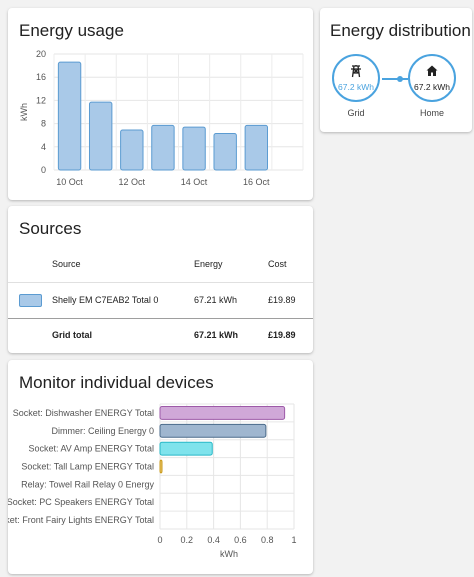 This screenshot has width=474, height=577. I want to click on transmission-tower-icon, so click(356, 73).